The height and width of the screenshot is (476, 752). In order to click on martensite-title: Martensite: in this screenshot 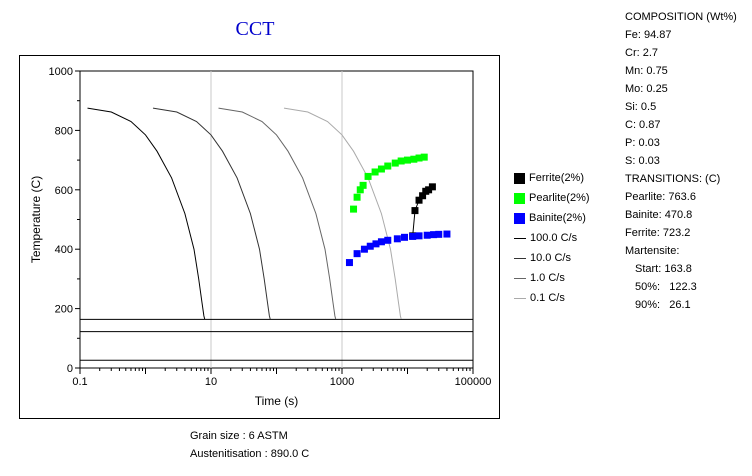, I will do `click(652, 251)`.